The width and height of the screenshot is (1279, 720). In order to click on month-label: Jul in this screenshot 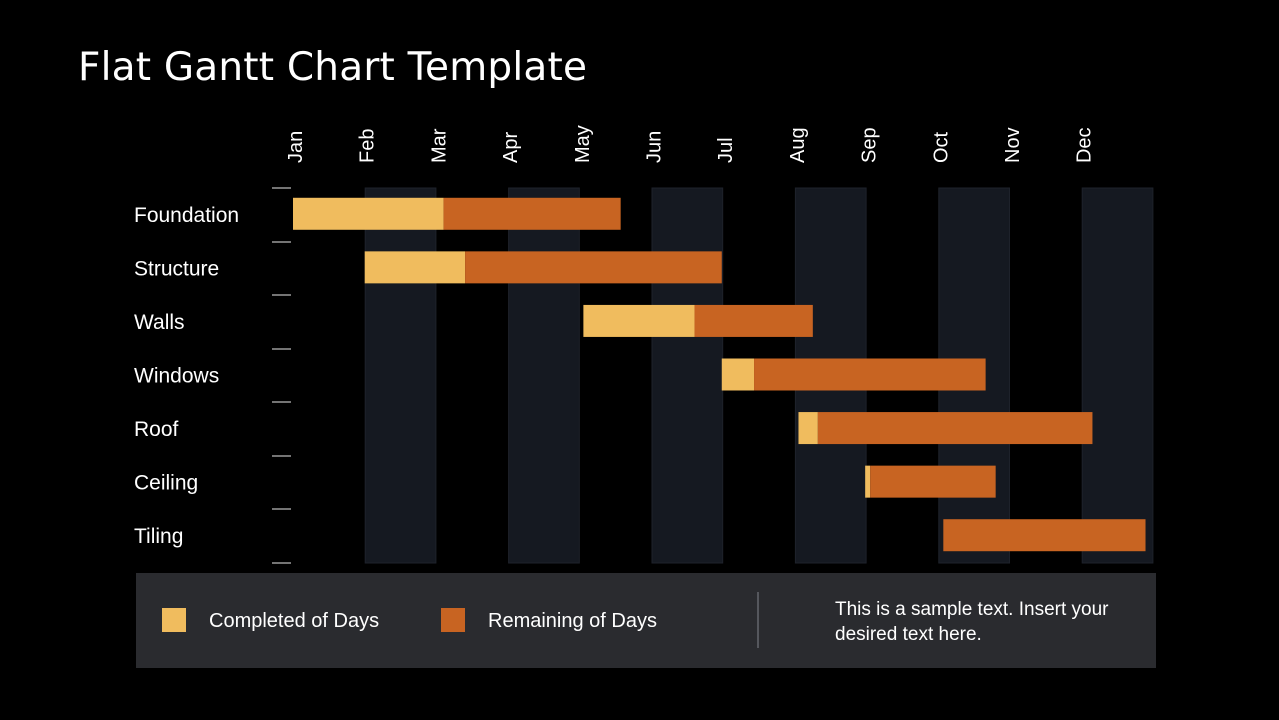, I will do `click(726, 150)`.